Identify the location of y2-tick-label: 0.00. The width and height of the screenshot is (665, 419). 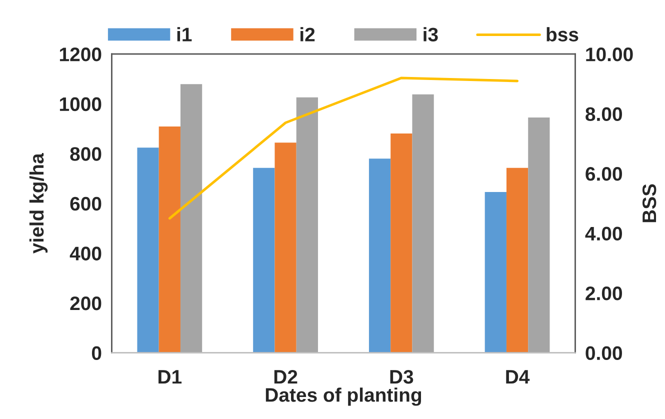
(604, 353).